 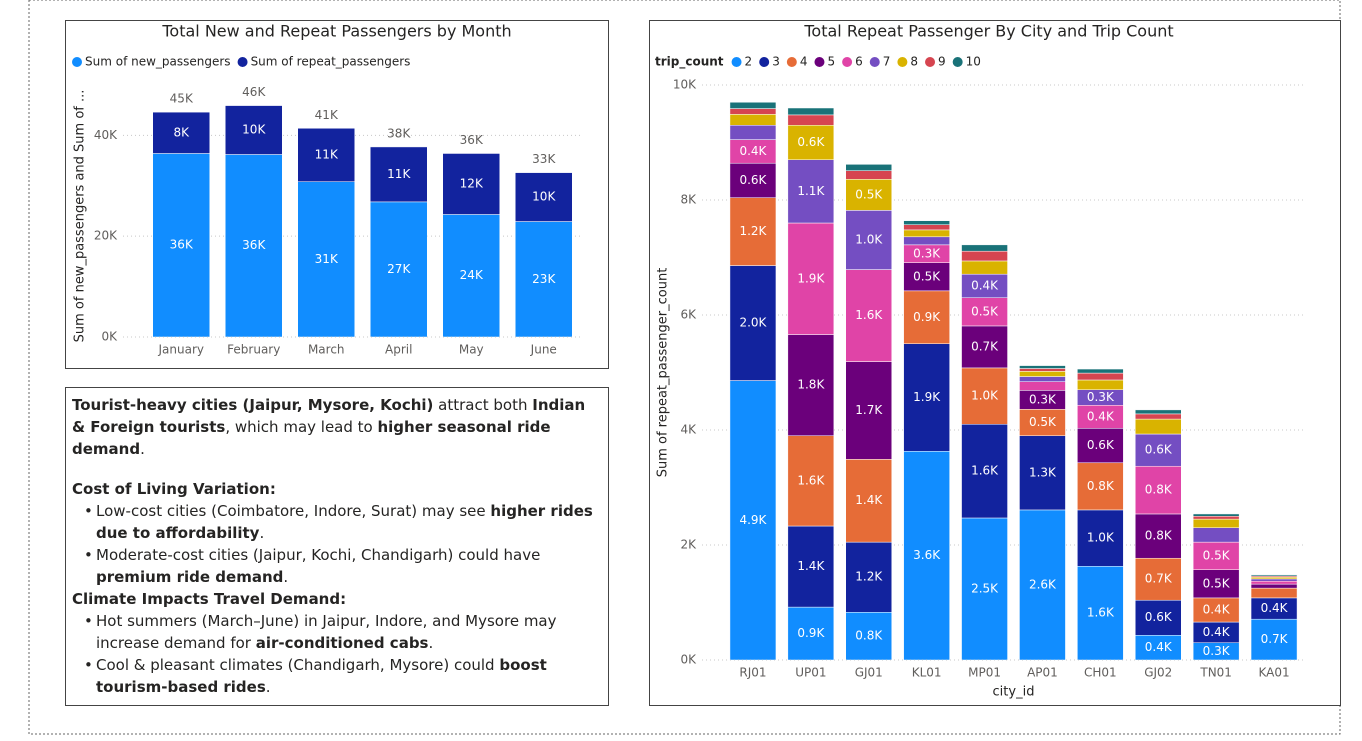 What do you see at coordinates (1043, 584) in the screenshot?
I see `data-label: 2.6K` at bounding box center [1043, 584].